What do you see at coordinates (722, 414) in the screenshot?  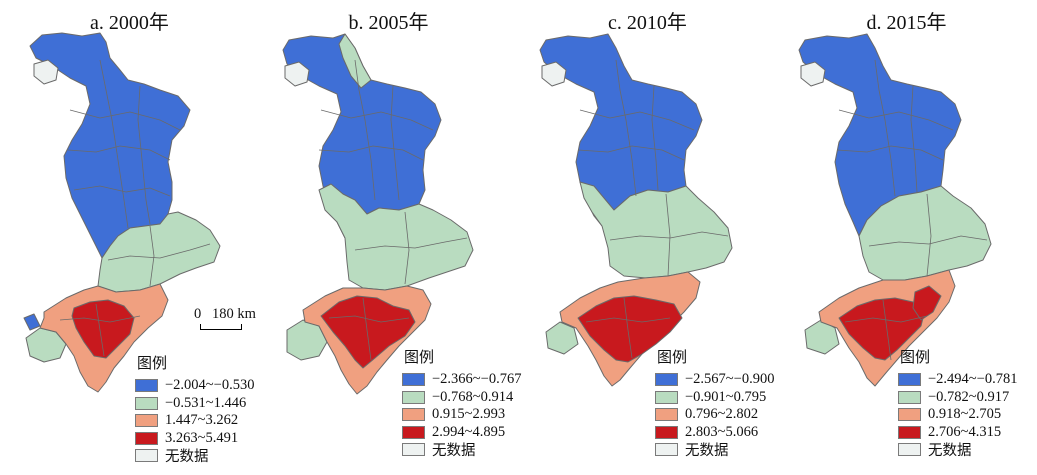 I see `legend-label: 0.796~2.802` at bounding box center [722, 414].